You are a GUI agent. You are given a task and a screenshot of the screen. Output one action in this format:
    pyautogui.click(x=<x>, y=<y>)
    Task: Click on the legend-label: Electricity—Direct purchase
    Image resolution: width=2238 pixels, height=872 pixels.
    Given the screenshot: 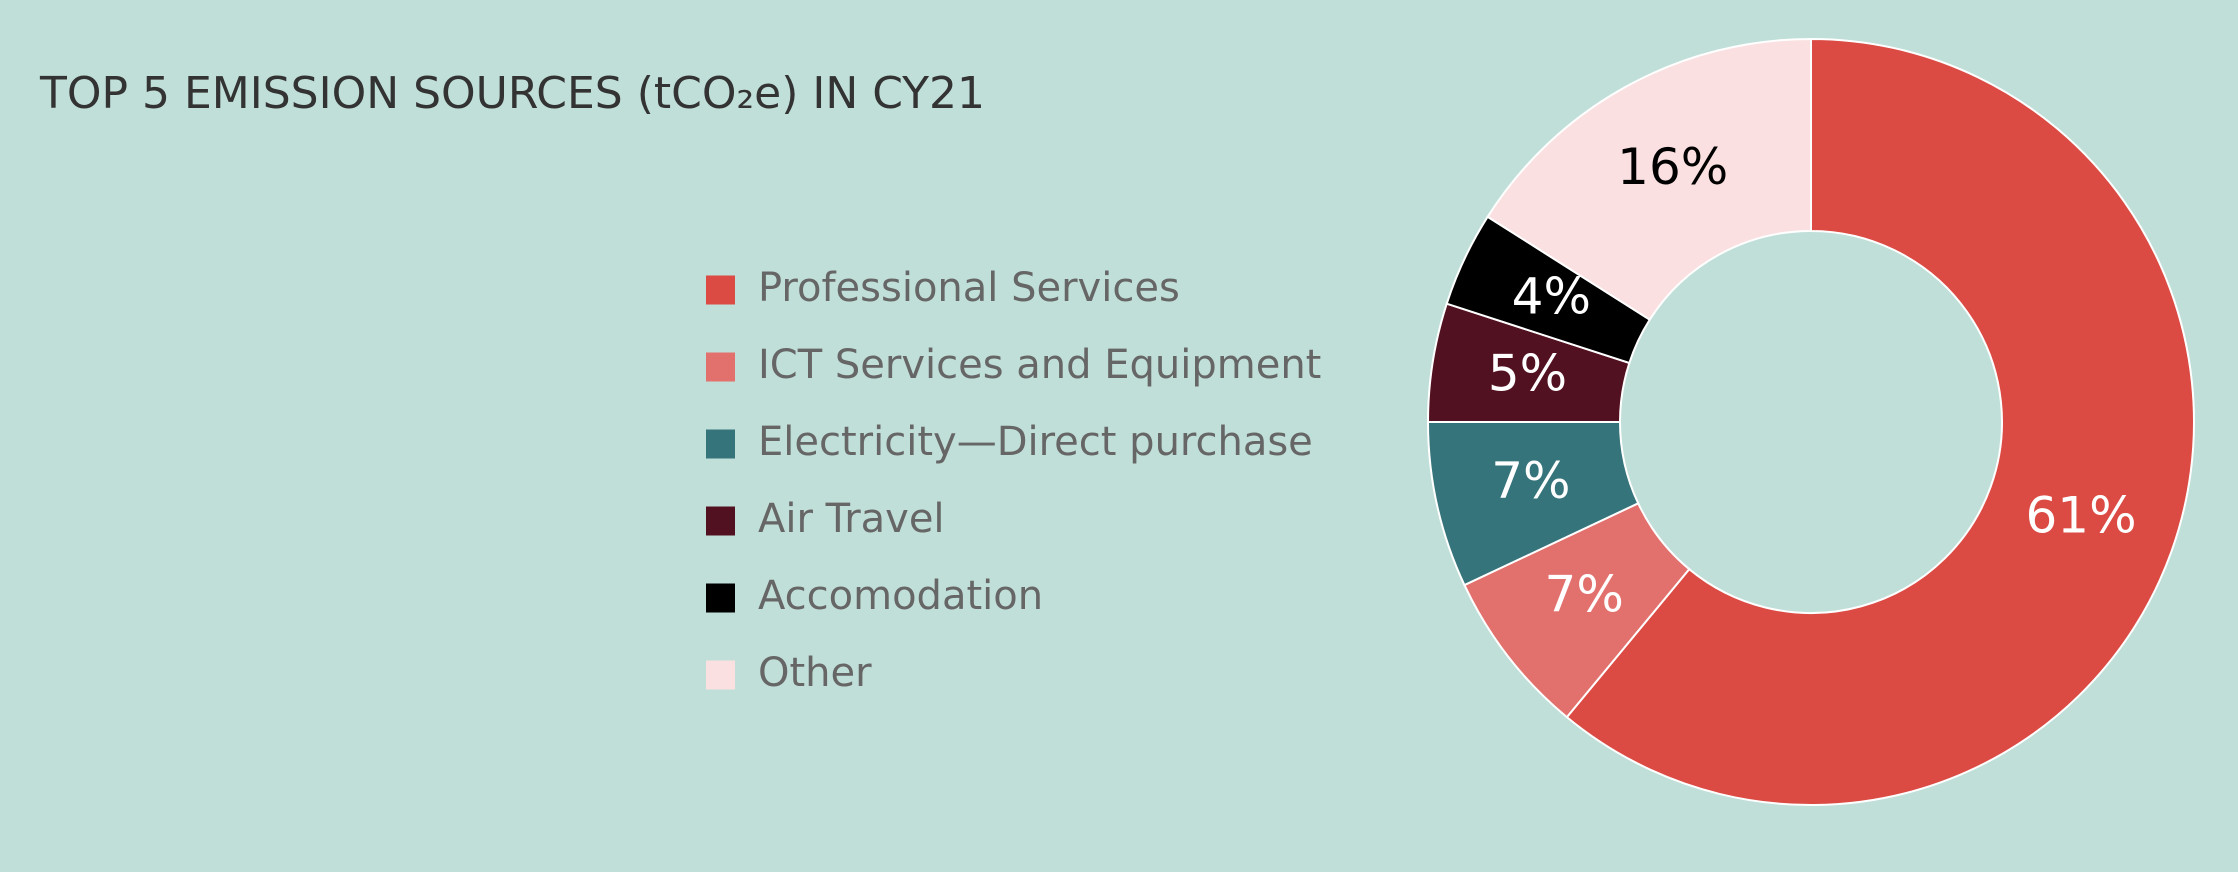 What is the action you would take?
    pyautogui.click(x=1035, y=442)
    